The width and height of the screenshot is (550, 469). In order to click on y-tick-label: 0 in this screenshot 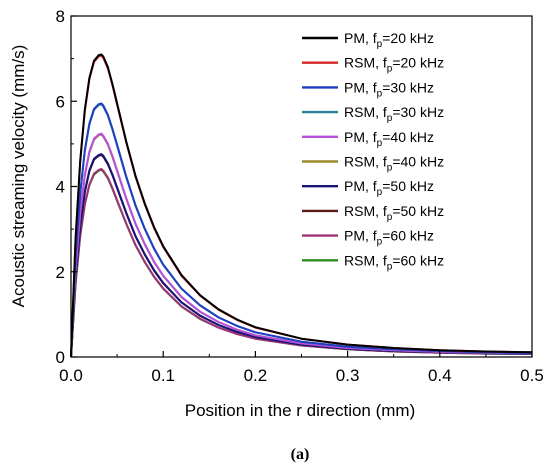, I will do `click(60, 357)`.